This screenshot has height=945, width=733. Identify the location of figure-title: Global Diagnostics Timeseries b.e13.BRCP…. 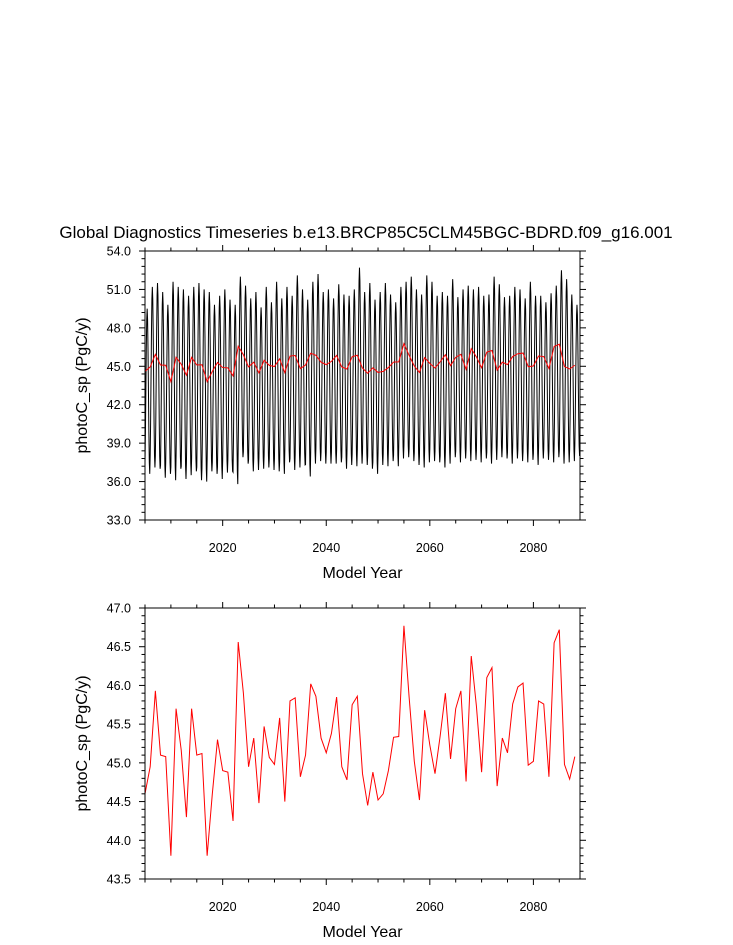
(365, 232).